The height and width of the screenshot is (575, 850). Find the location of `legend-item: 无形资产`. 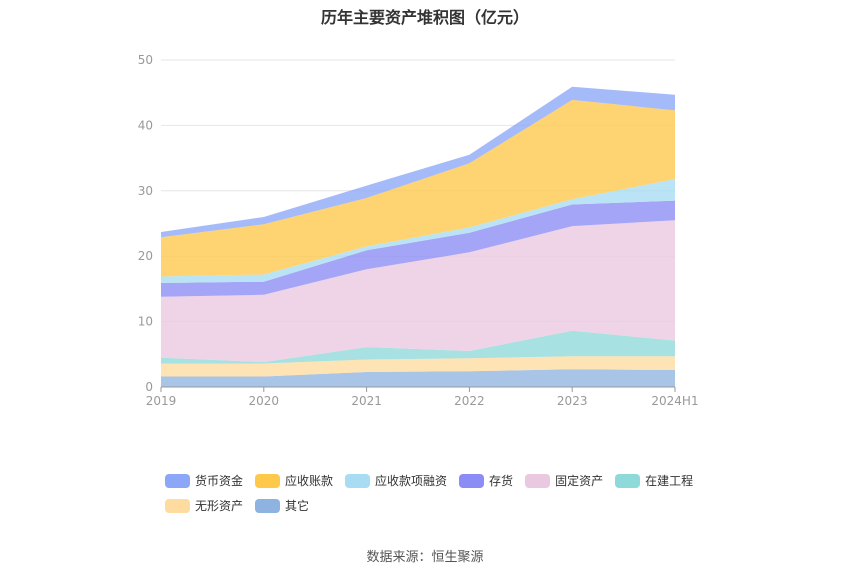

legend-item: 无形资产 is located at coordinates (204, 505).